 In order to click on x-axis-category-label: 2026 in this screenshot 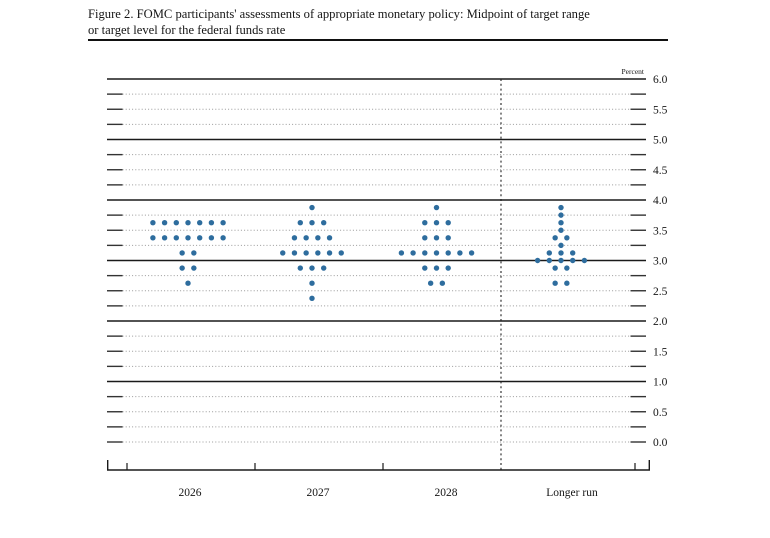, I will do `click(190, 493)`.